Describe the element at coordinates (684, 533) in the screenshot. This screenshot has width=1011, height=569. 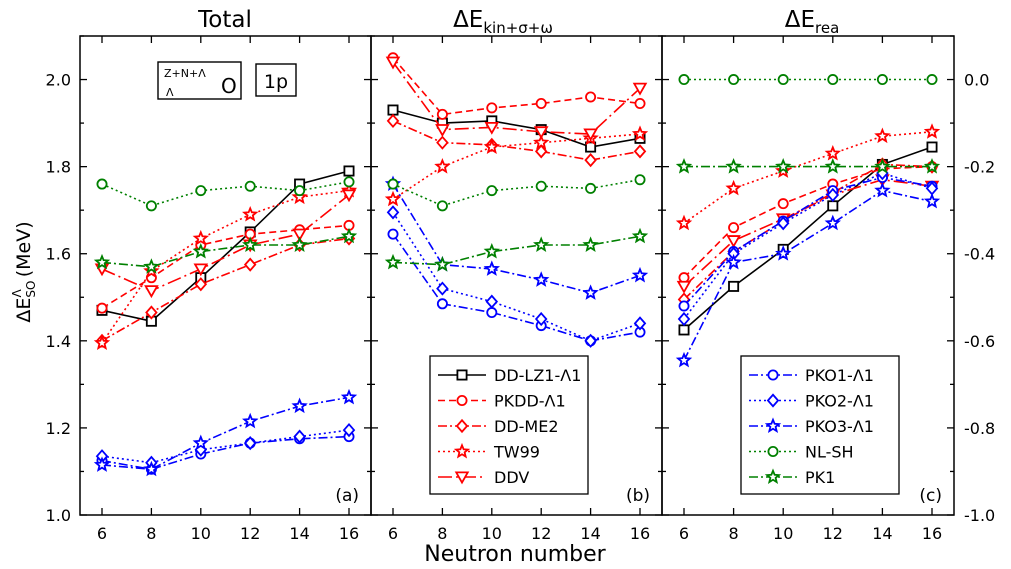
I see `x-tick-label: 6` at that location.